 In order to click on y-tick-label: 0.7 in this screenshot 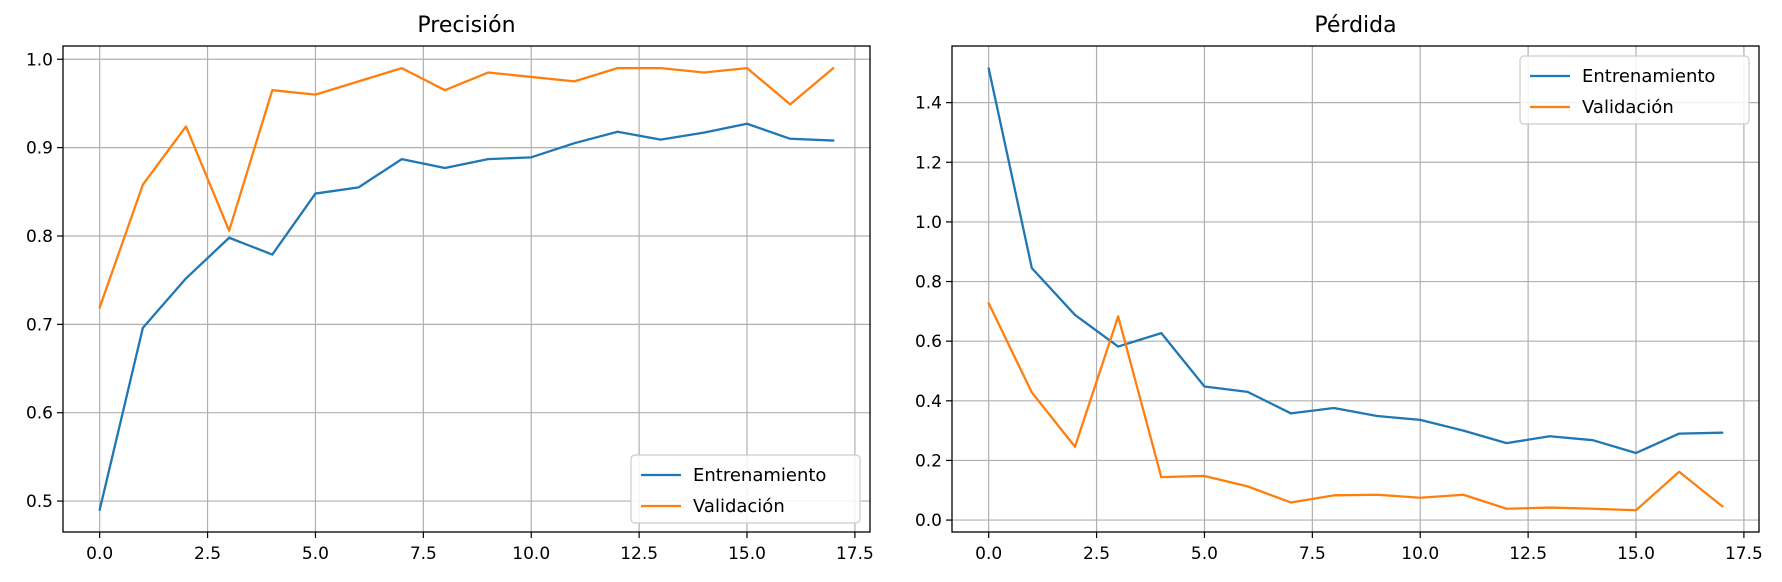, I will do `click(39, 325)`.